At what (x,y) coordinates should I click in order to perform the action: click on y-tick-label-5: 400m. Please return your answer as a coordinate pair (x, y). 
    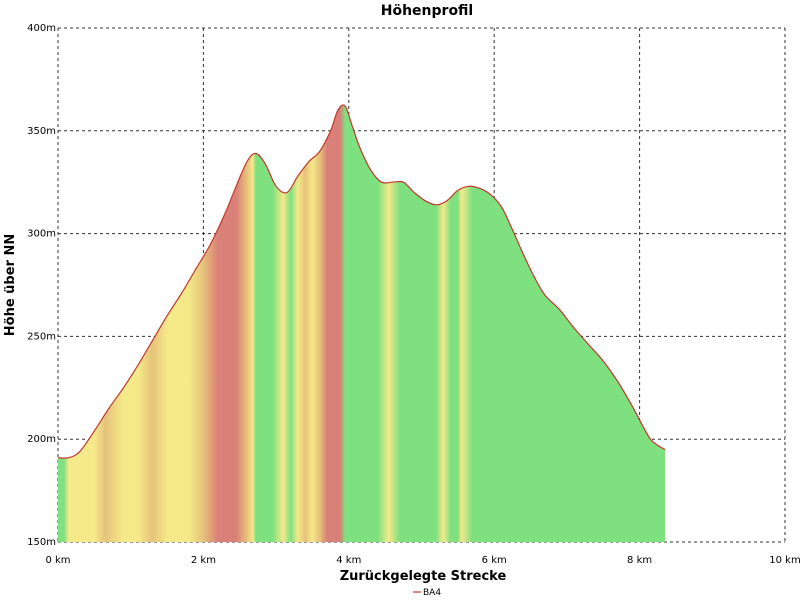
    Looking at the image, I should click on (41, 28).